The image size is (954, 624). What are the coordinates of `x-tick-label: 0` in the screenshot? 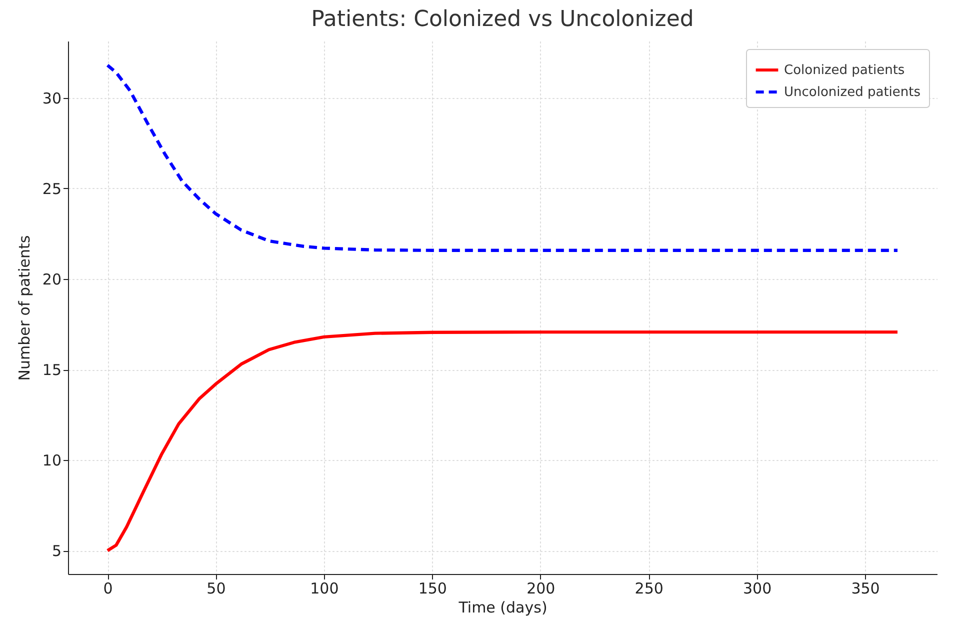 It's located at (108, 589).